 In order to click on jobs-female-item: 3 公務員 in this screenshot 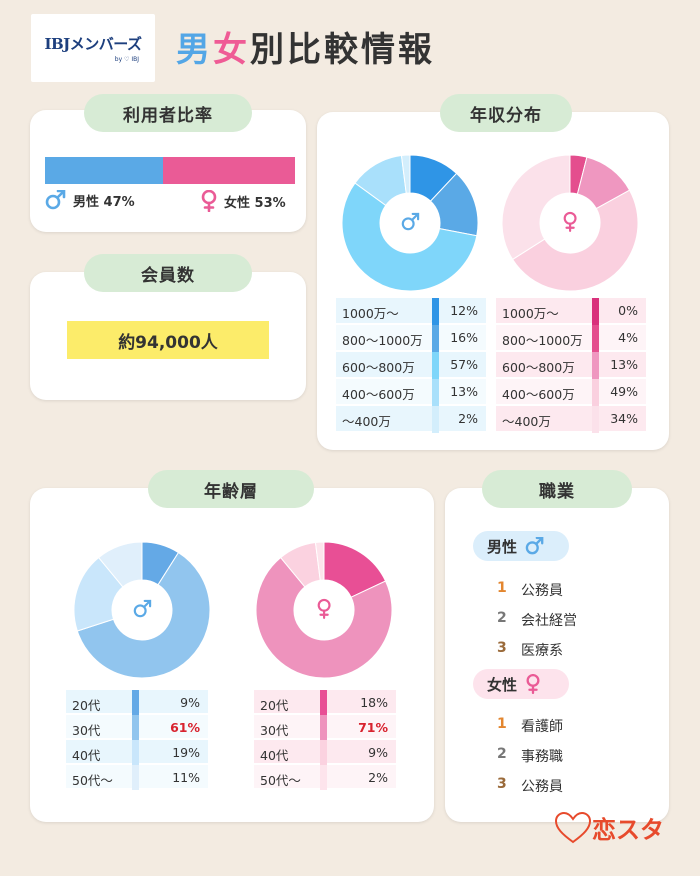, I will do `click(530, 786)`.